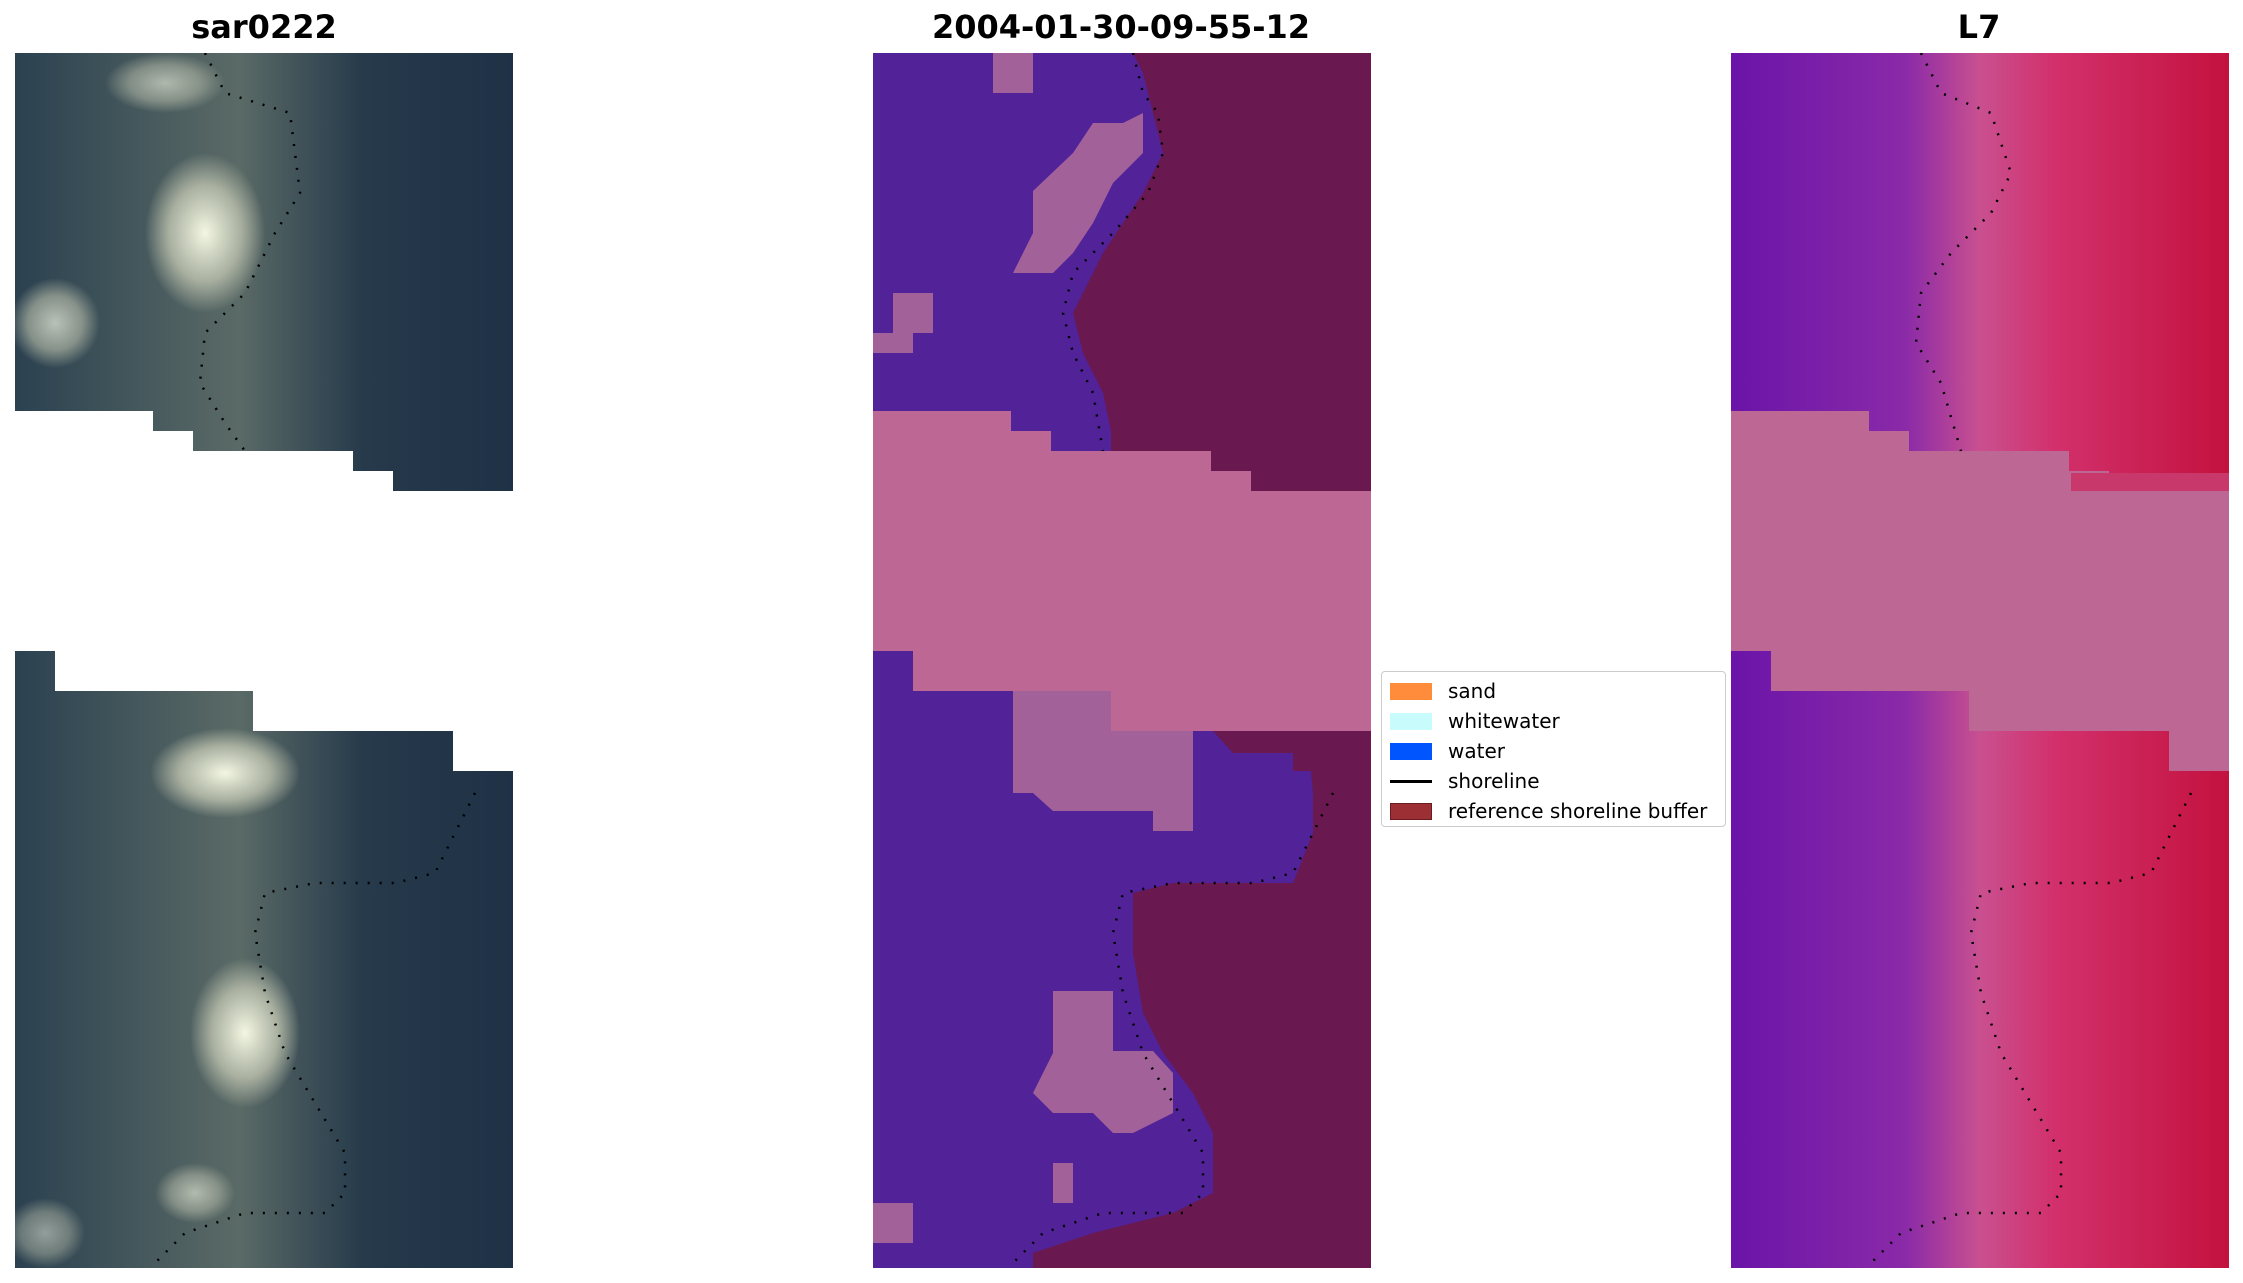 The image size is (2243, 1283). I want to click on legend-item-whitewater: whitewater, so click(1553, 721).